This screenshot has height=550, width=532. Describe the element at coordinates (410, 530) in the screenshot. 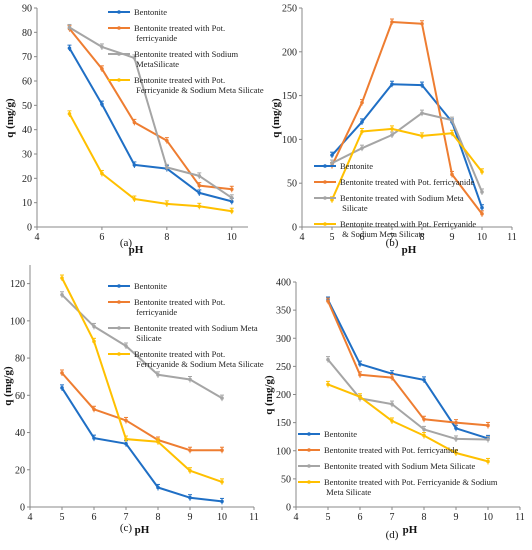

I see `x-axis-label: pH` at that location.